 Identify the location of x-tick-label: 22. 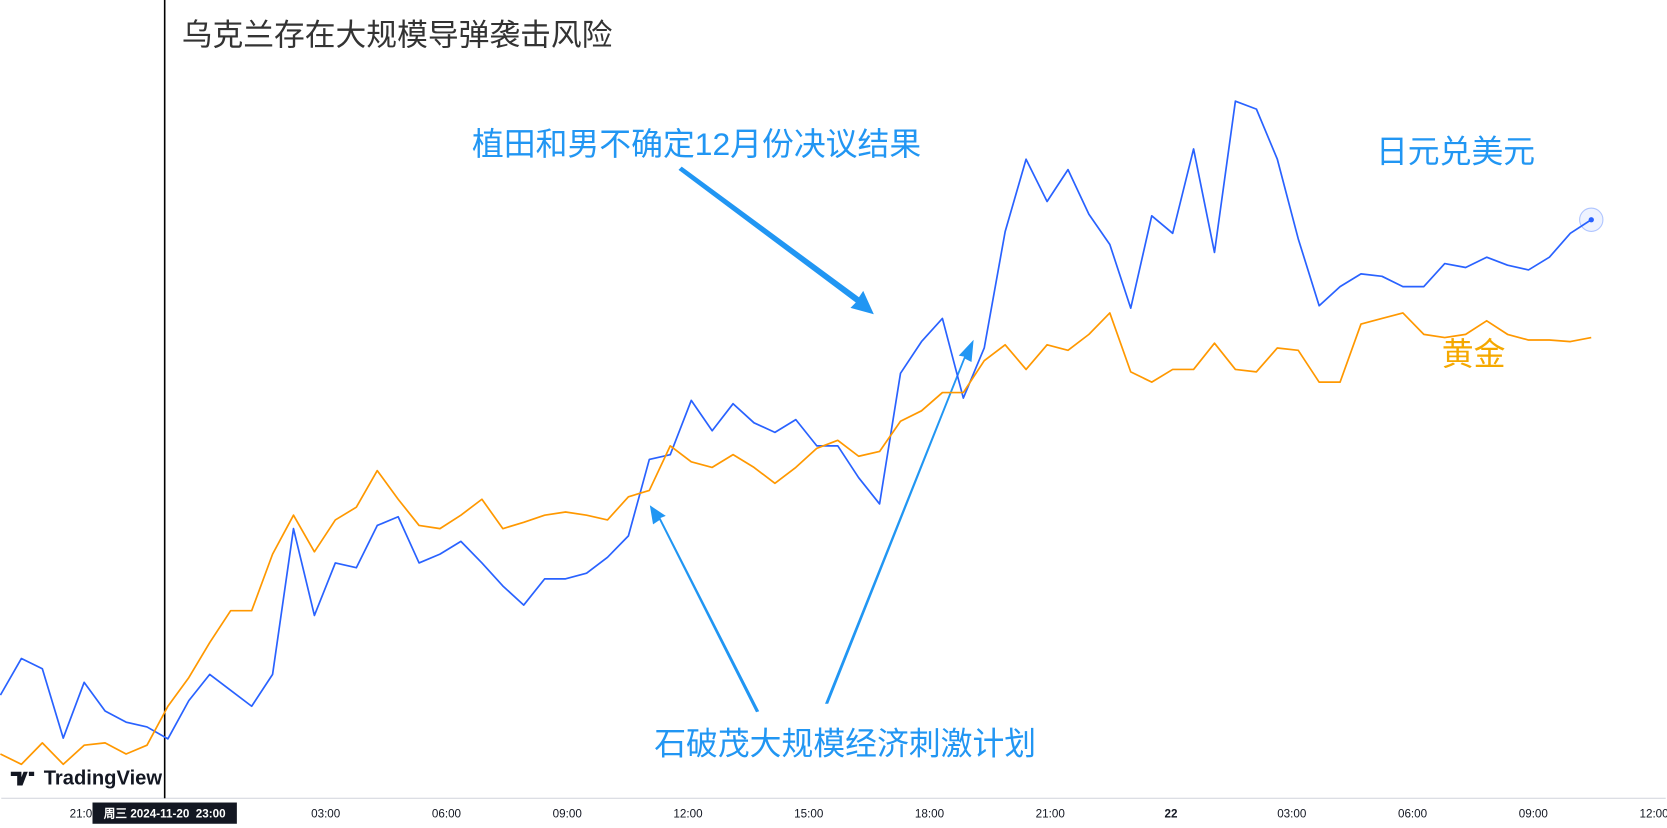
(1171, 813).